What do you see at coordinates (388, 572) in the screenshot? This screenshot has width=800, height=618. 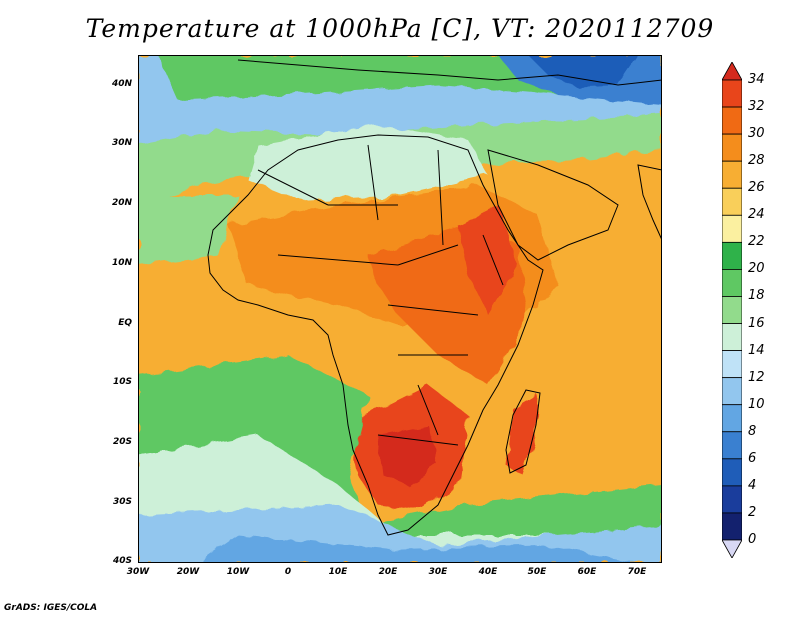 I see `lon-label-20e: 20E` at bounding box center [388, 572].